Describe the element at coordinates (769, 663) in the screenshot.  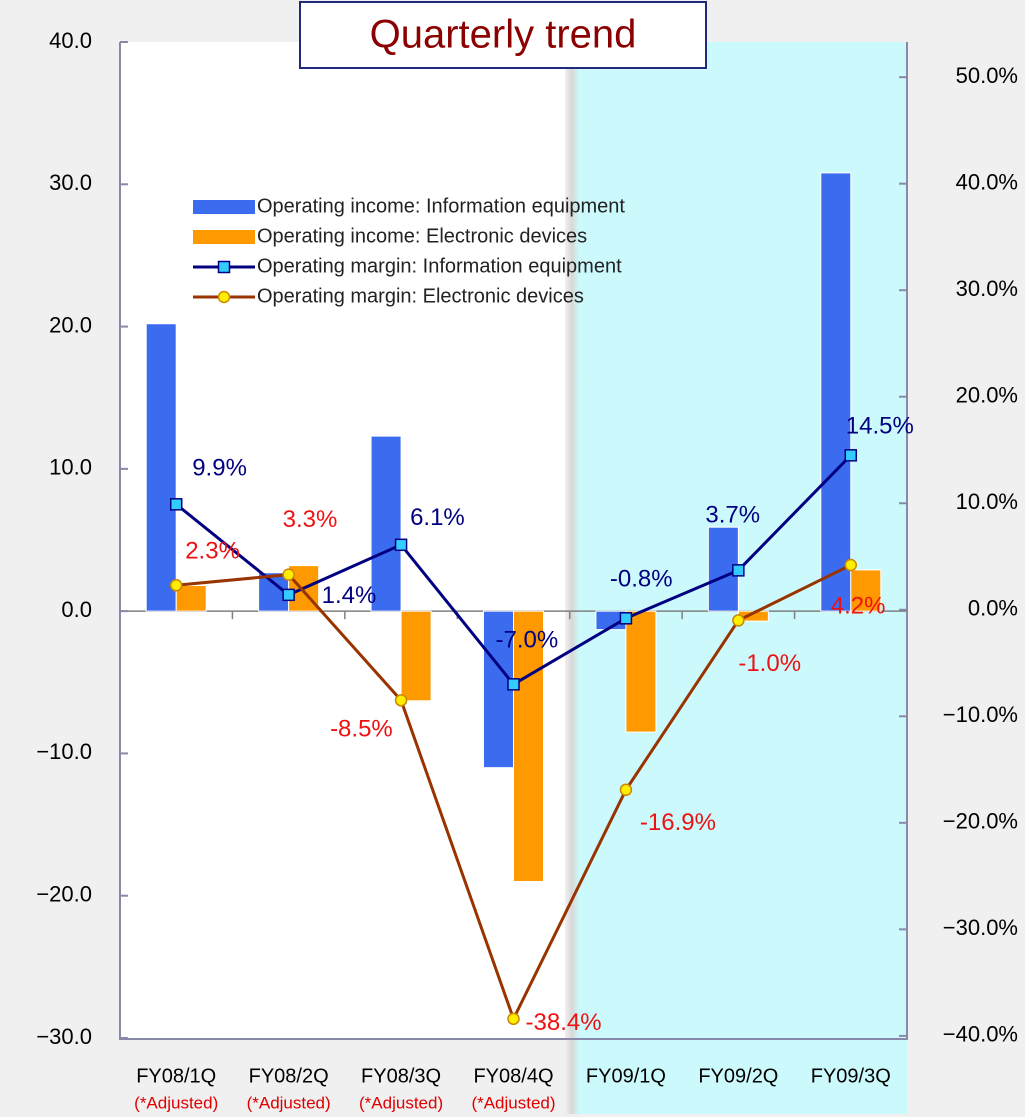
I see `data-label: -1.0%` at that location.